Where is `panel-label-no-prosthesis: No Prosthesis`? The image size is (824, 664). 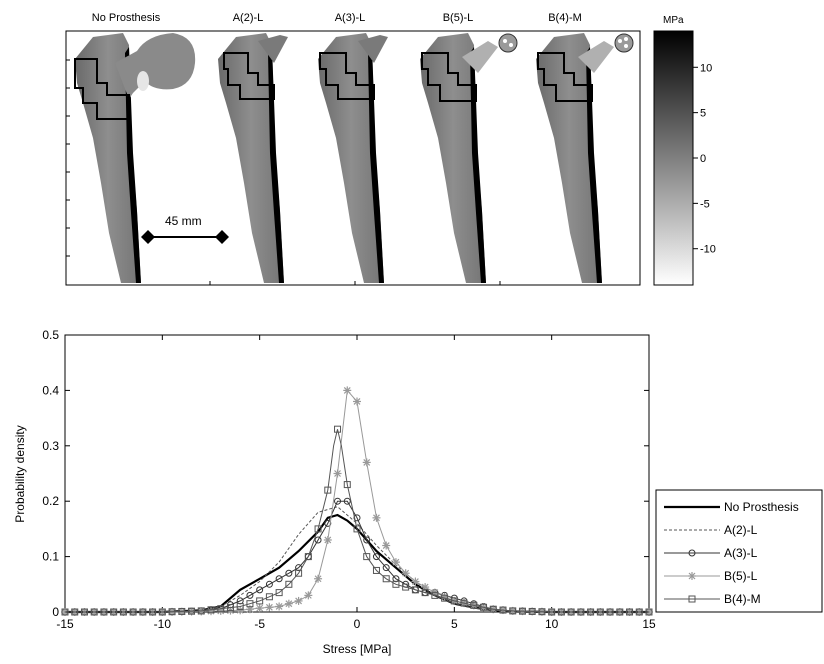 panel-label-no-prosthesis: No Prosthesis is located at coordinates (126, 18).